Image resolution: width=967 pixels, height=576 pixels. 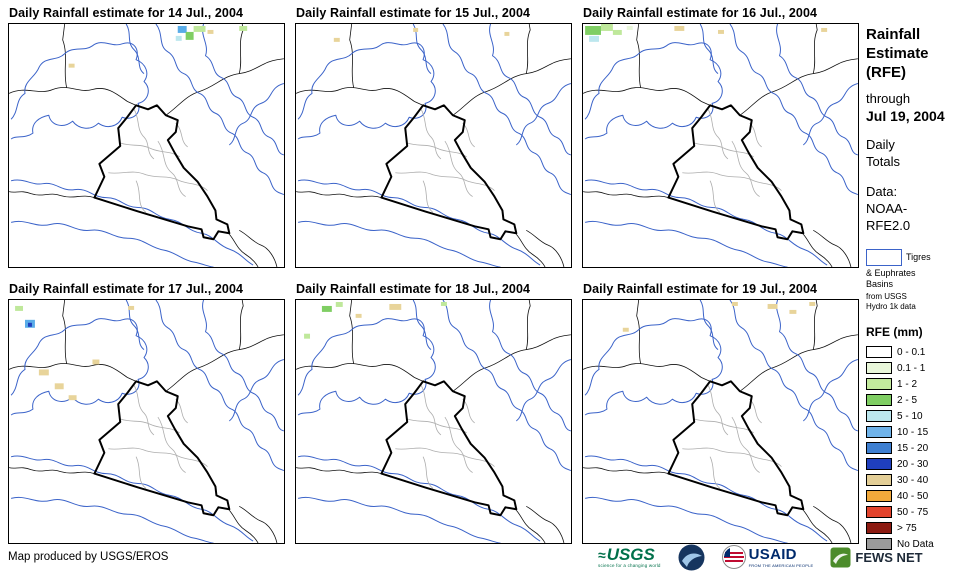 I want to click on noaa-seal-icon, so click(x=691, y=557).